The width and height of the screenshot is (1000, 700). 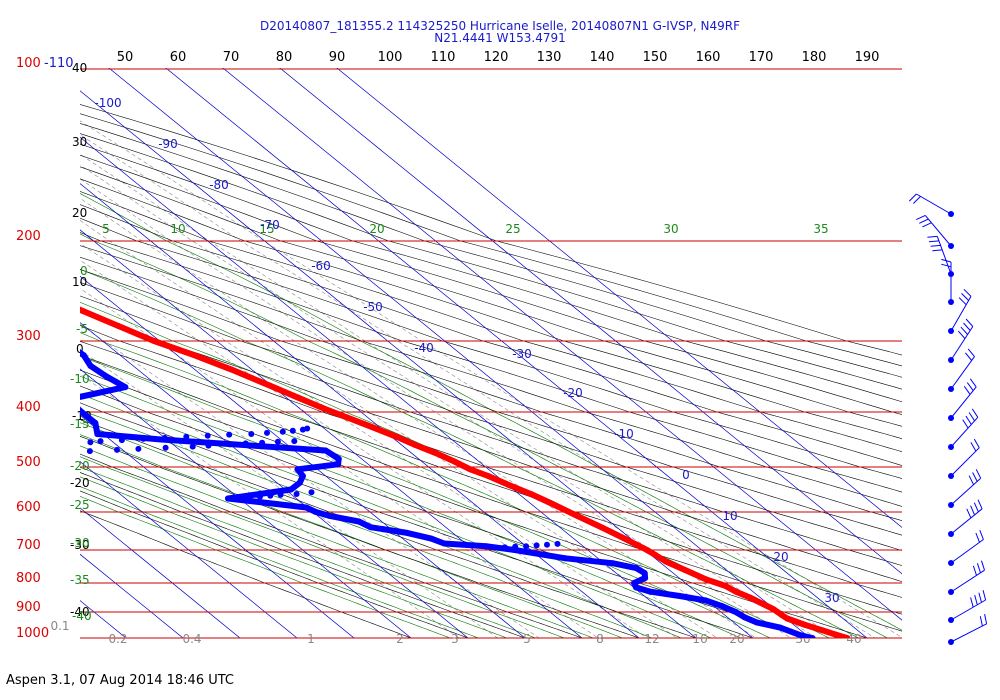 What do you see at coordinates (853, 639) in the screenshot?
I see `mixing-ratio-label: 40` at bounding box center [853, 639].